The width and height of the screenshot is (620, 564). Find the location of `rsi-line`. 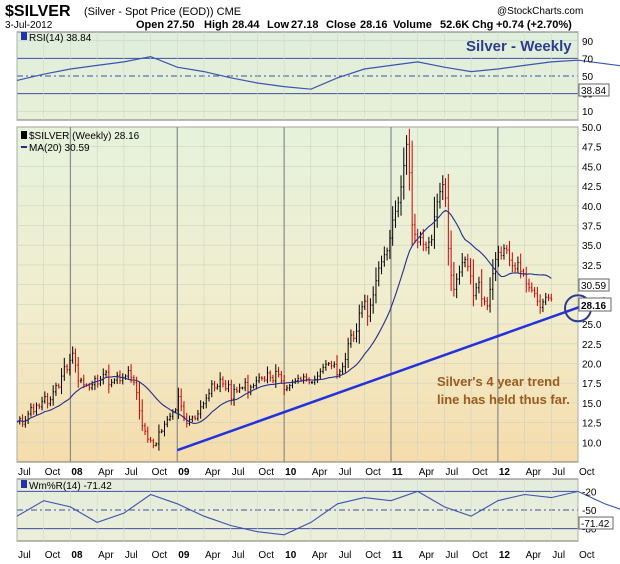

rsi-line is located at coordinates (318, 72).